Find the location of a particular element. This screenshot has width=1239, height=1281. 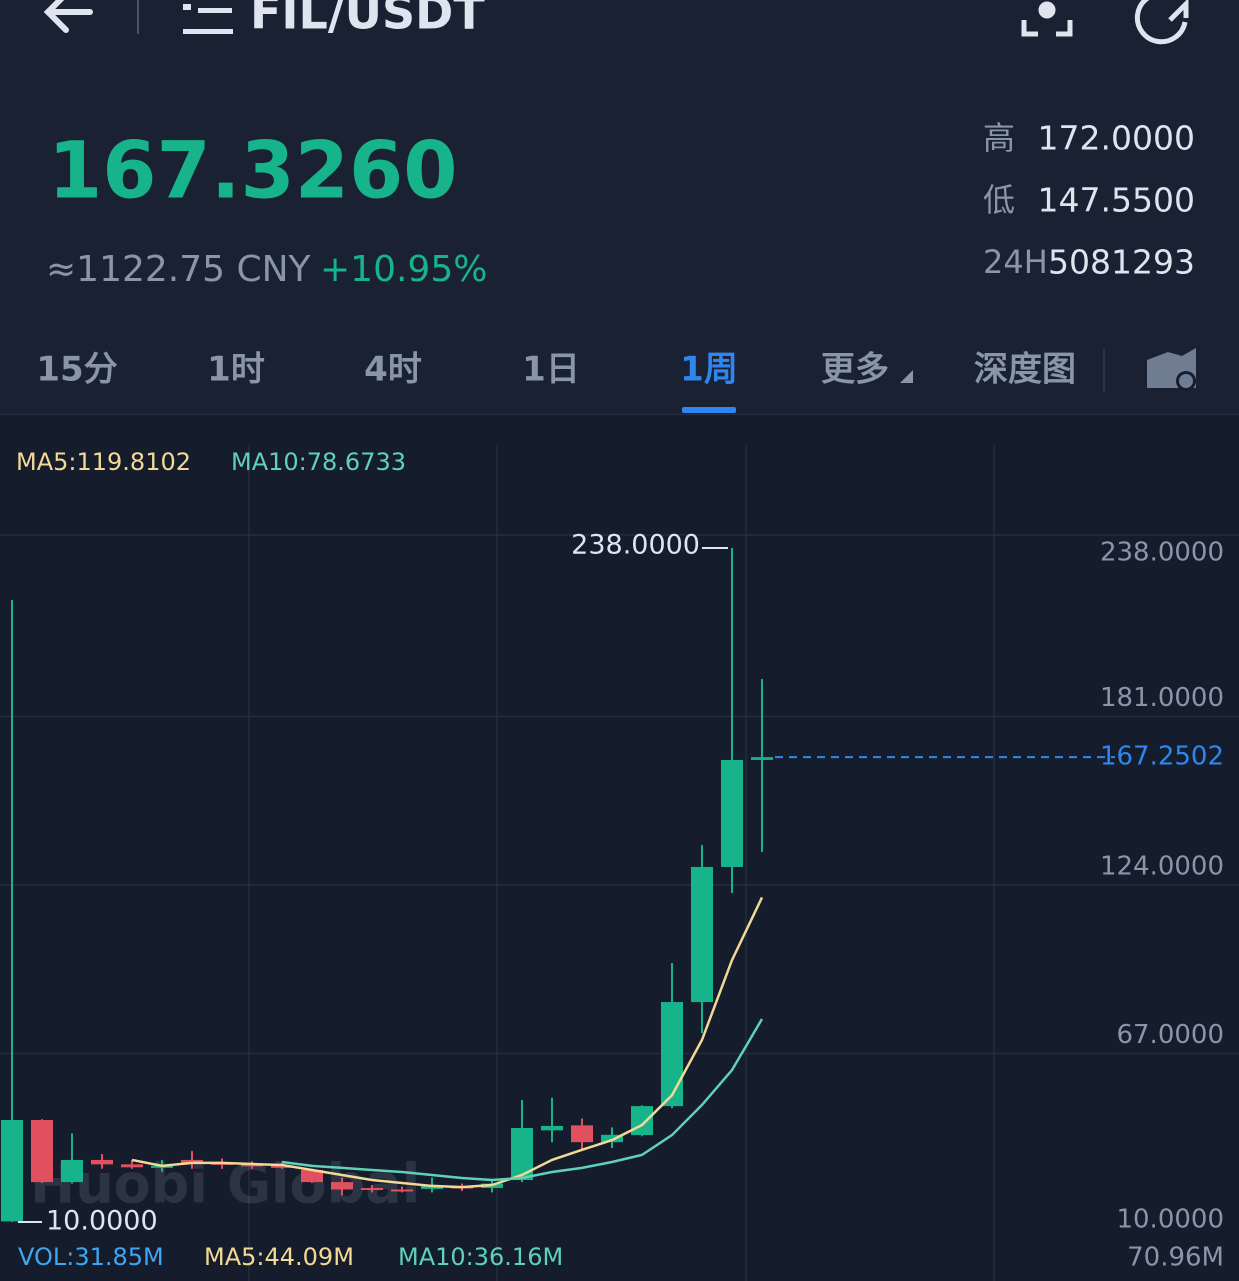

legend-entry: MA10:78.6733 is located at coordinates (318, 462).